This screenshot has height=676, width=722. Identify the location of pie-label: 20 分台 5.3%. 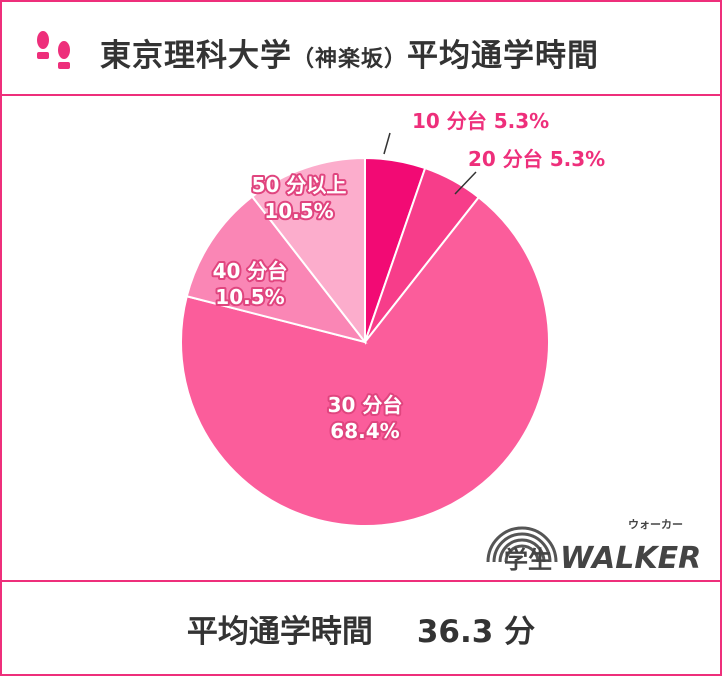
(536, 159).